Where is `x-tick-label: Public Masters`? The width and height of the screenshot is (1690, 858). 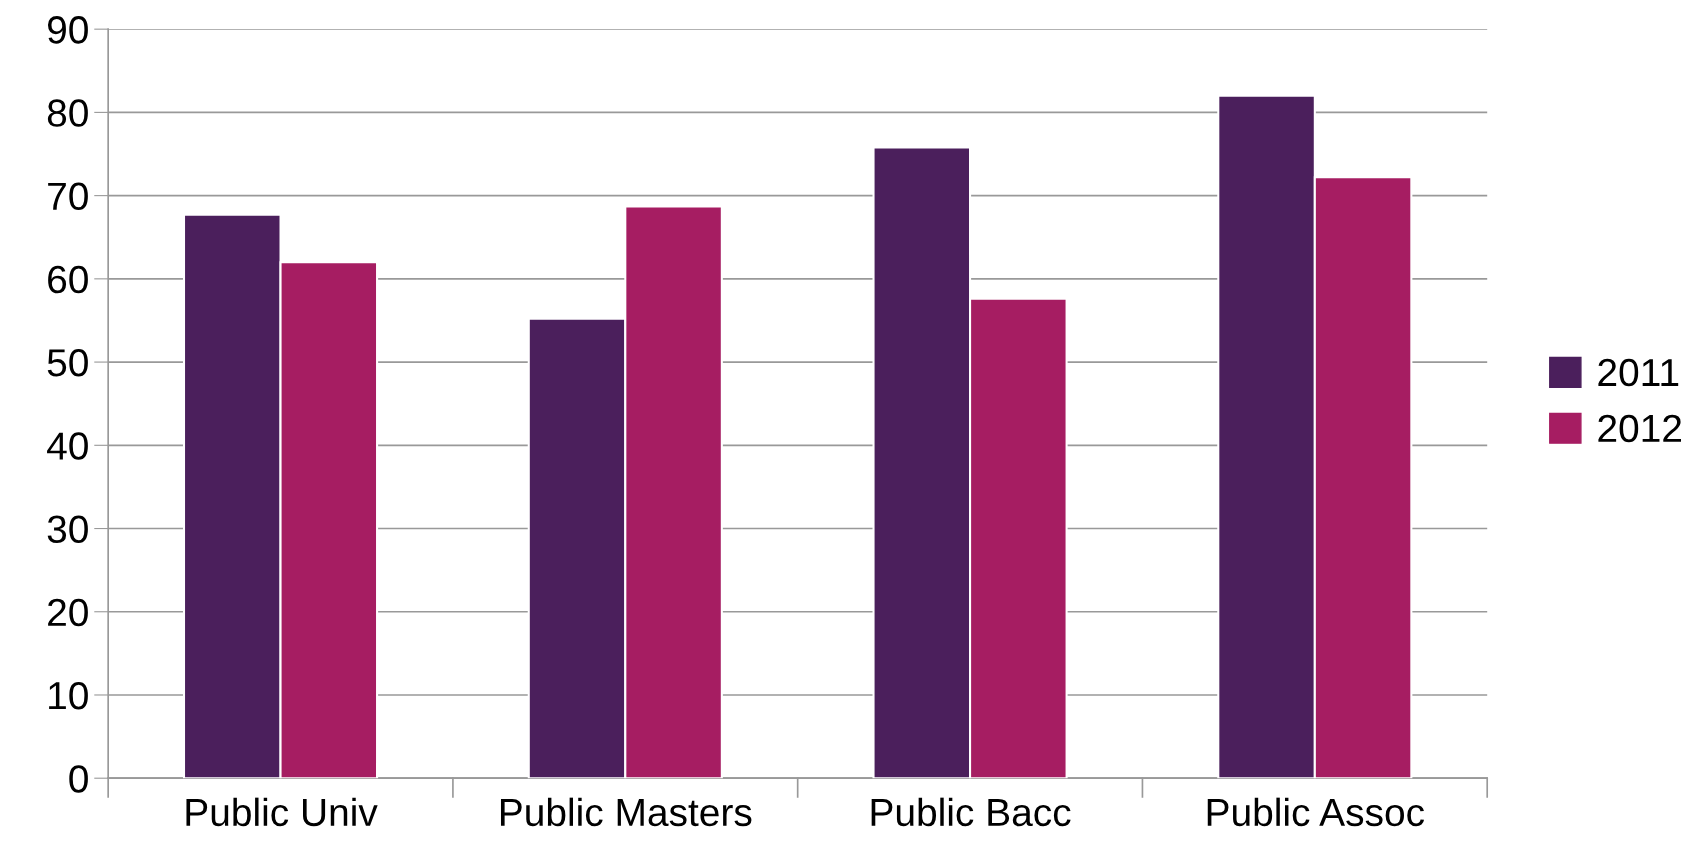
x-tick-label: Public Masters is located at coordinates (626, 812).